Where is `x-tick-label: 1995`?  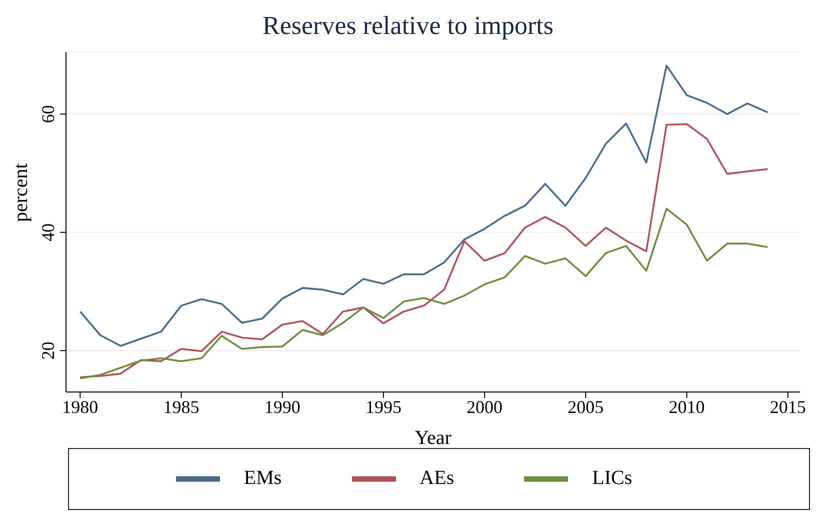 x-tick-label: 1995 is located at coordinates (383, 406).